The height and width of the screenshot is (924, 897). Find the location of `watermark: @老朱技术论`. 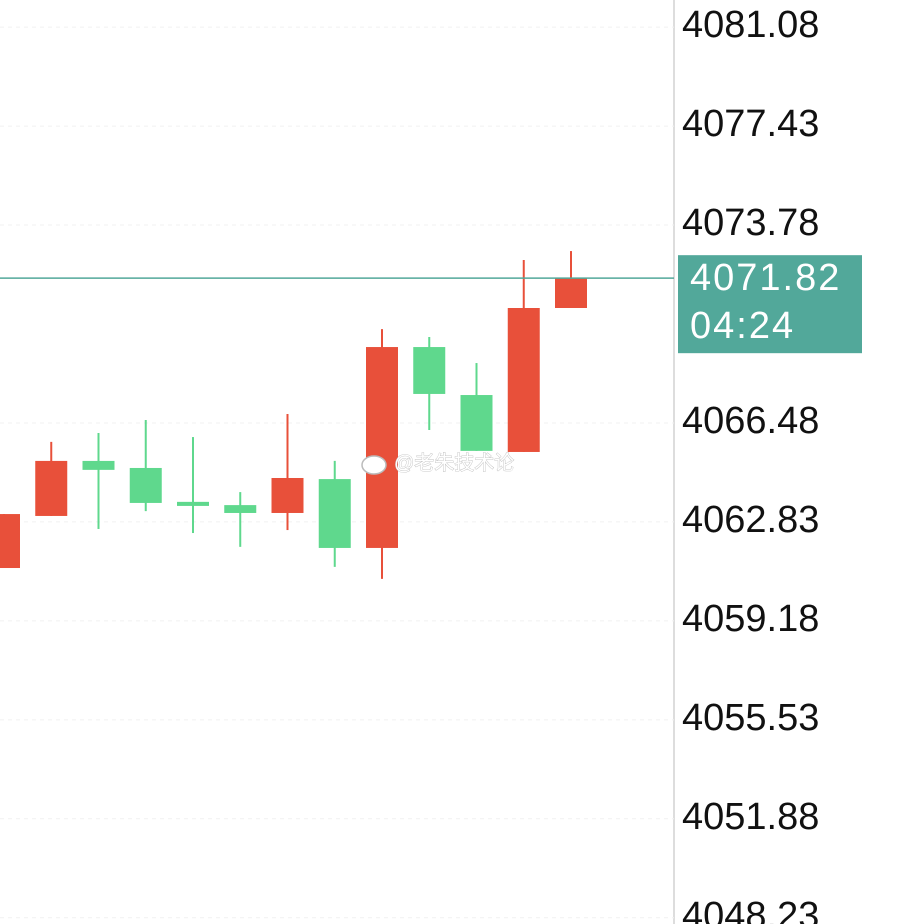

watermark: @老朱技术论 is located at coordinates (454, 462).